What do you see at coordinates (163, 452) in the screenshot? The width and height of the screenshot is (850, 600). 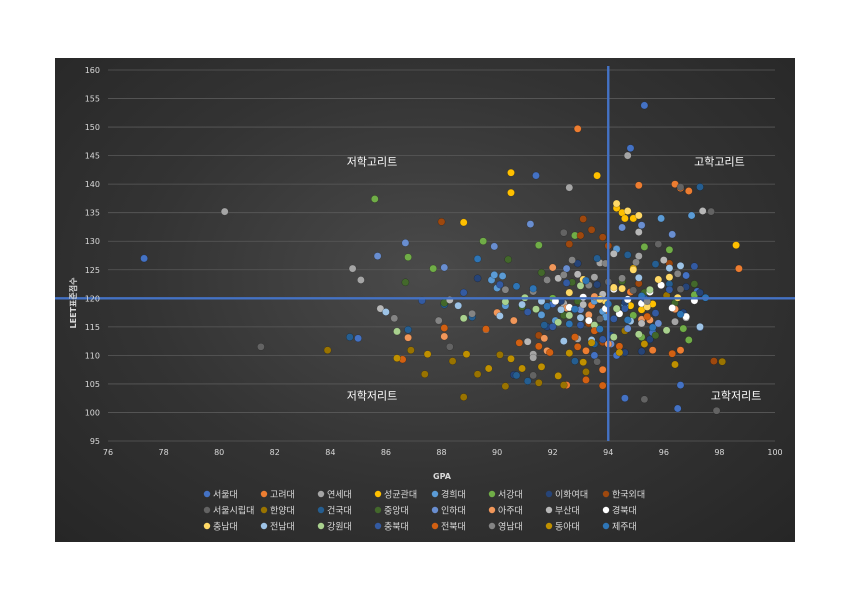 I see `x-tick-label: 78` at bounding box center [163, 452].